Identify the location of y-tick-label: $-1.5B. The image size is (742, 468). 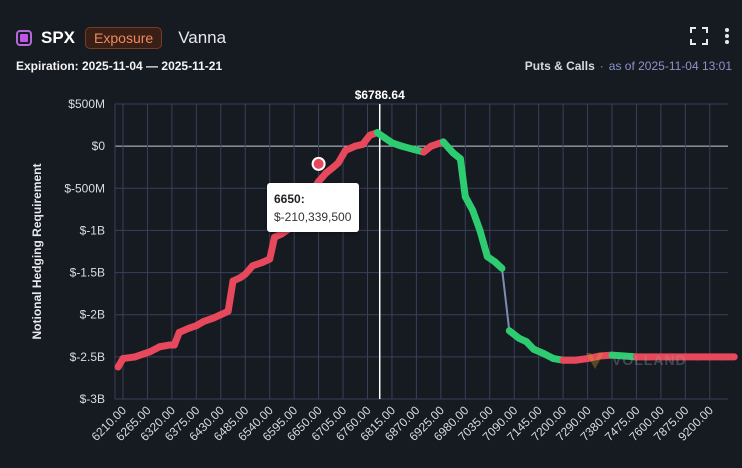
(87, 273).